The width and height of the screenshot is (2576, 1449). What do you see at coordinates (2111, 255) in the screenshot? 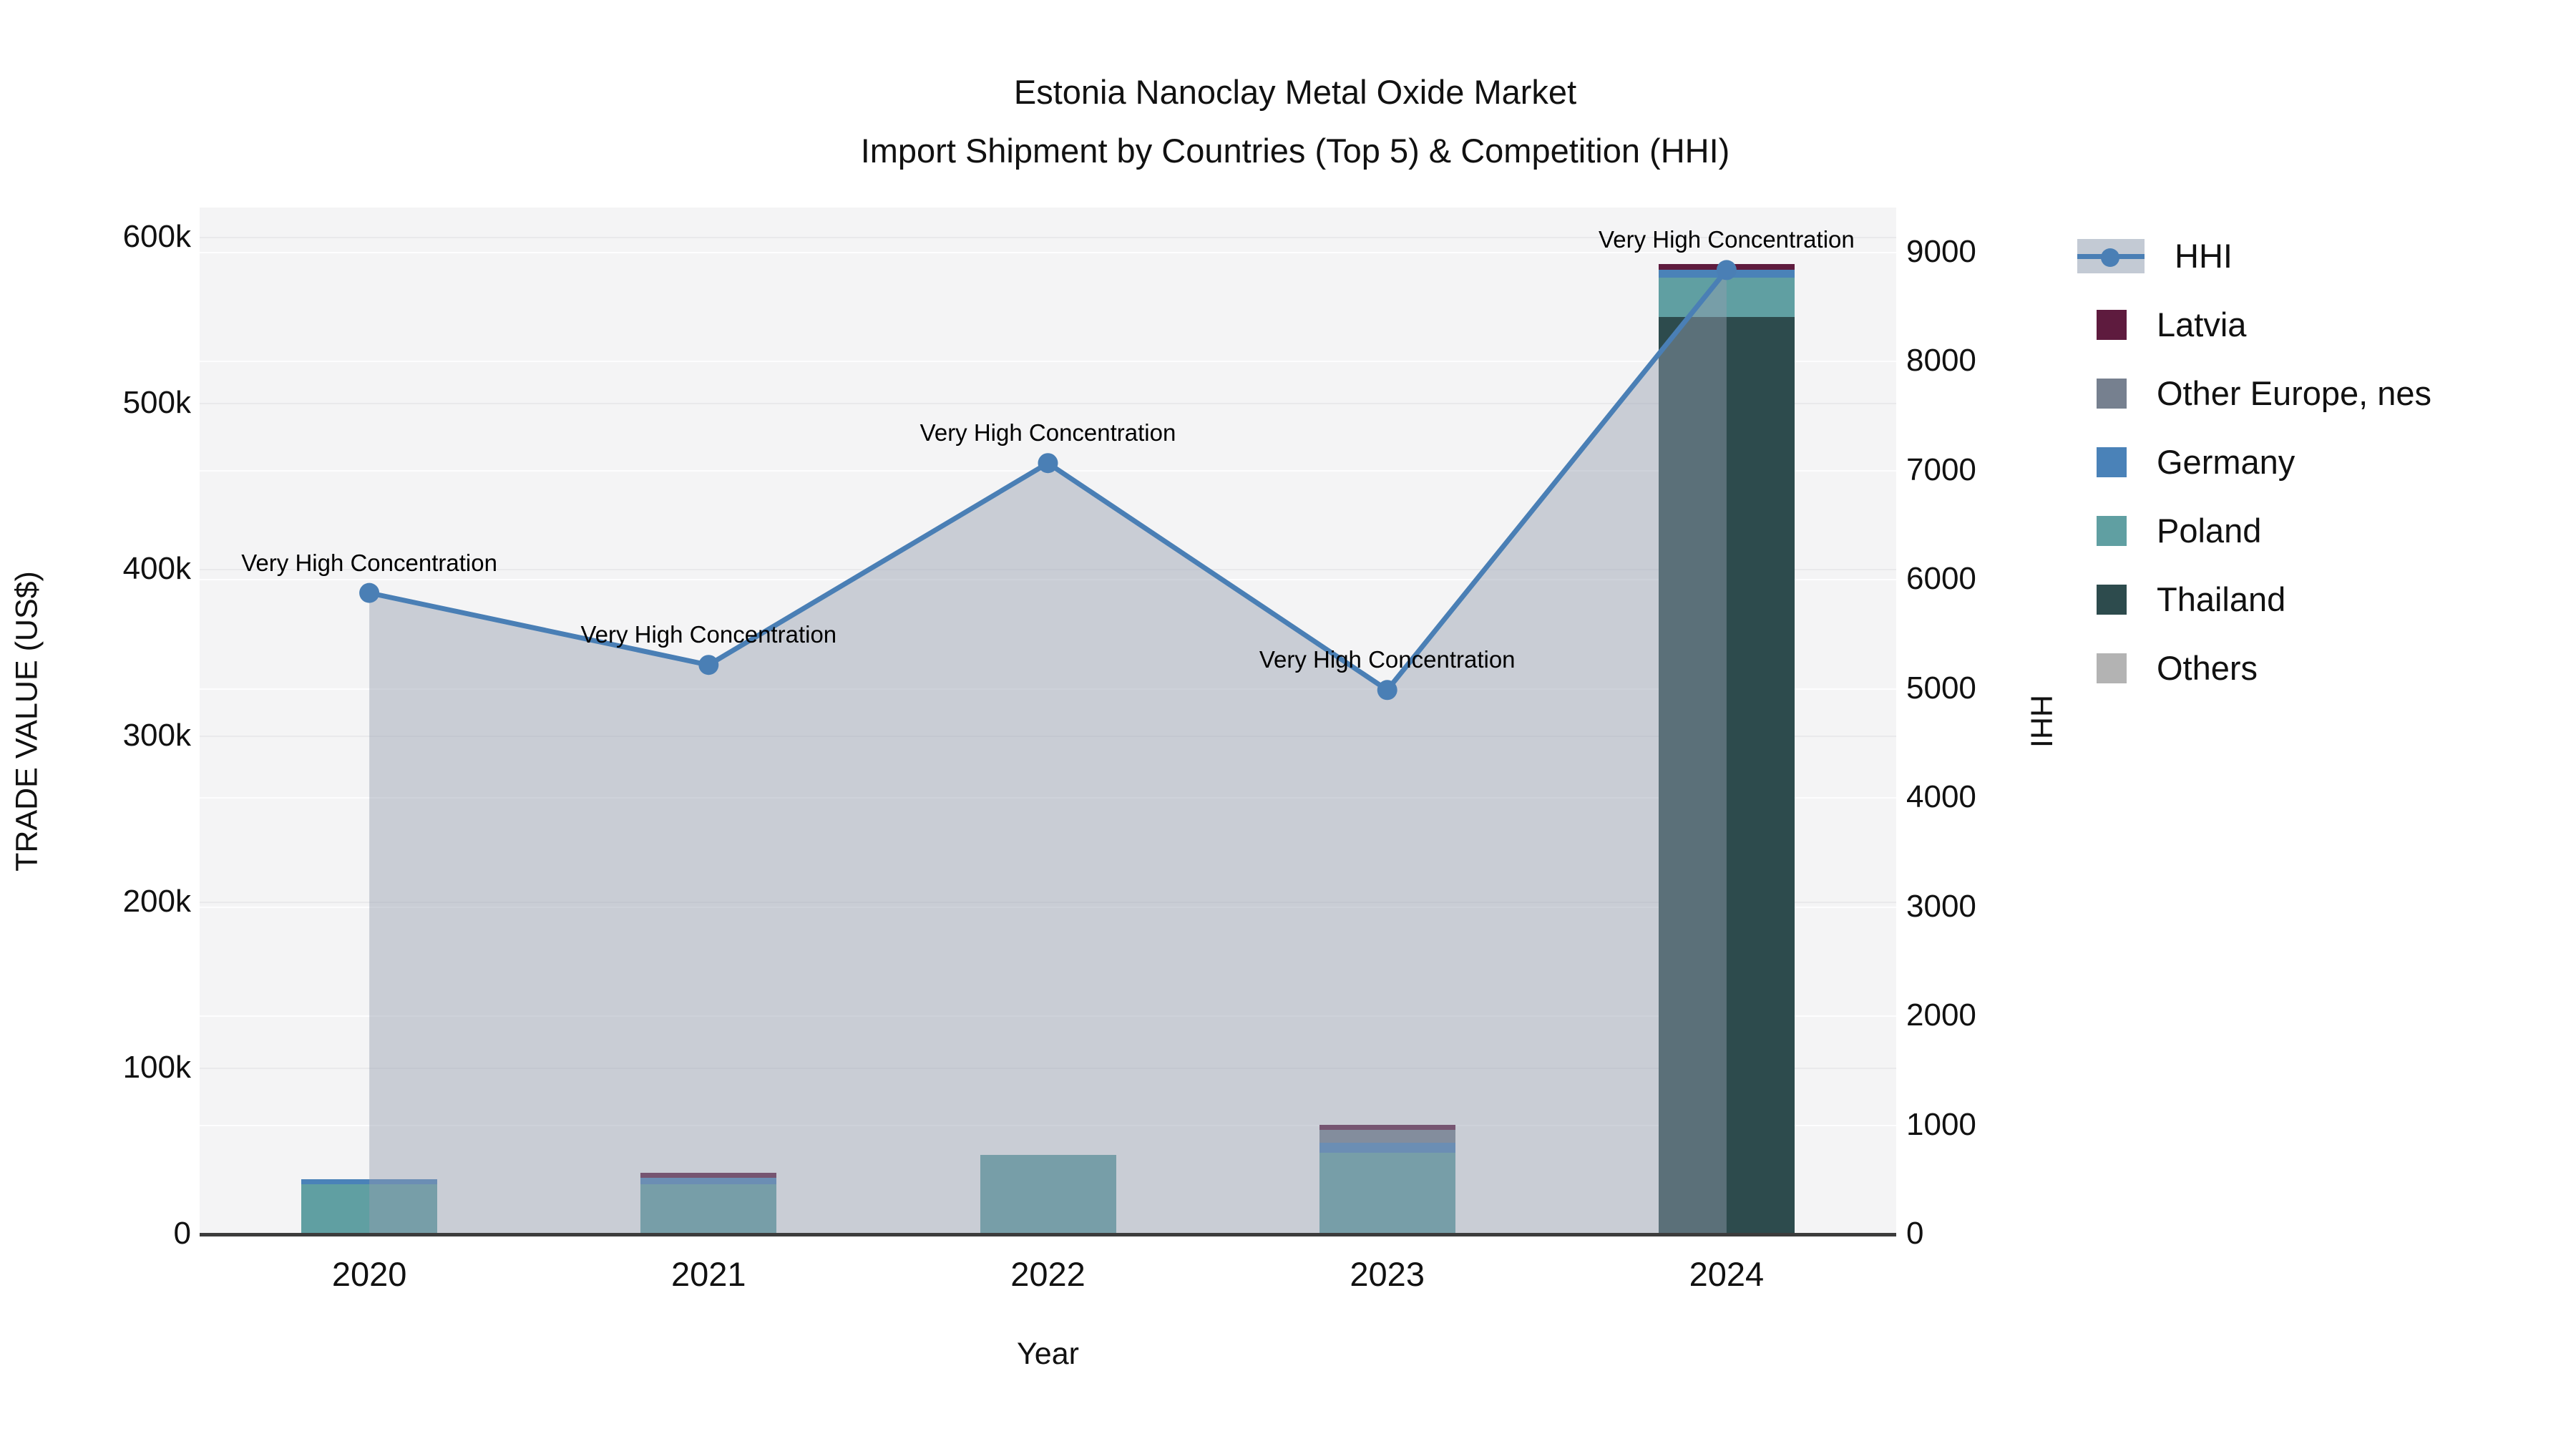
I see `legend-hhi-line-sample-icon` at bounding box center [2111, 255].